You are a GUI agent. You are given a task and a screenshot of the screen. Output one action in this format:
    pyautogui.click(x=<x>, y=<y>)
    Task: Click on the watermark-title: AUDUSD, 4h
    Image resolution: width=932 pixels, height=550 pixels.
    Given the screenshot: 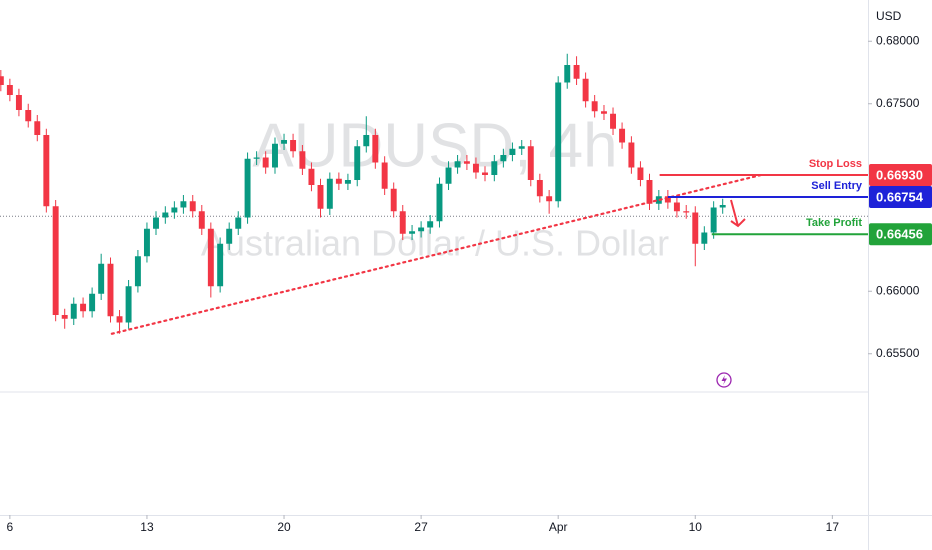 What is the action you would take?
    pyautogui.click(x=434, y=145)
    